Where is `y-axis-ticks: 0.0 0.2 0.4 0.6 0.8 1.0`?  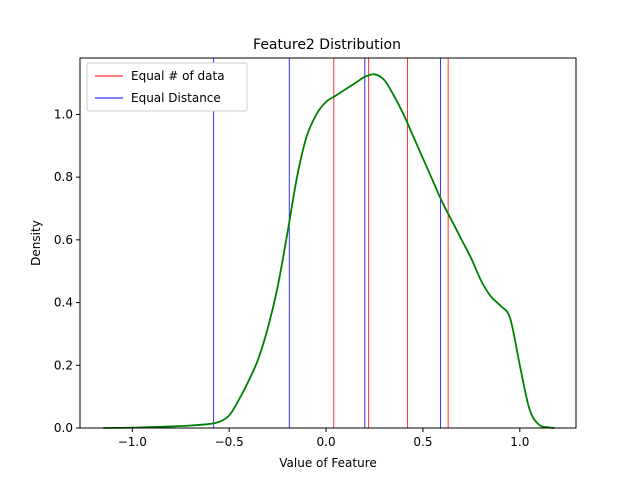 y-axis-ticks: 0.0 0.2 0.4 0.6 0.8 1.0 is located at coordinates (67, 271).